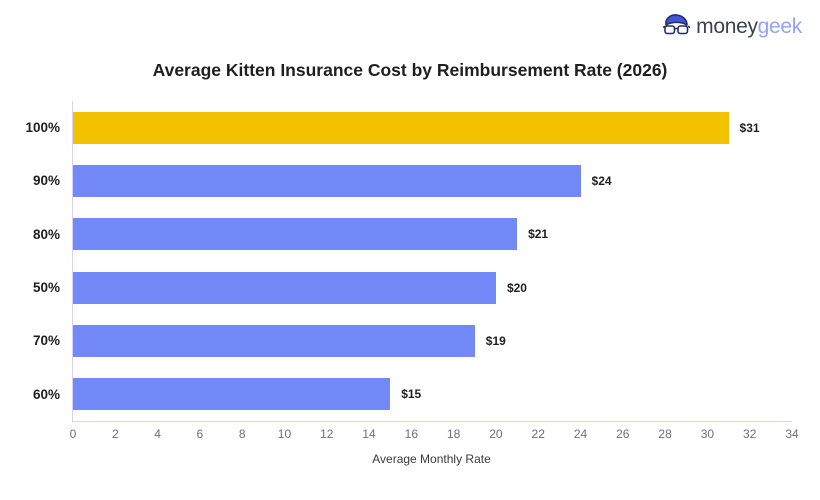 The width and height of the screenshot is (820, 500). Describe the element at coordinates (750, 434) in the screenshot. I see `x-axis-tick-label: 32` at that location.